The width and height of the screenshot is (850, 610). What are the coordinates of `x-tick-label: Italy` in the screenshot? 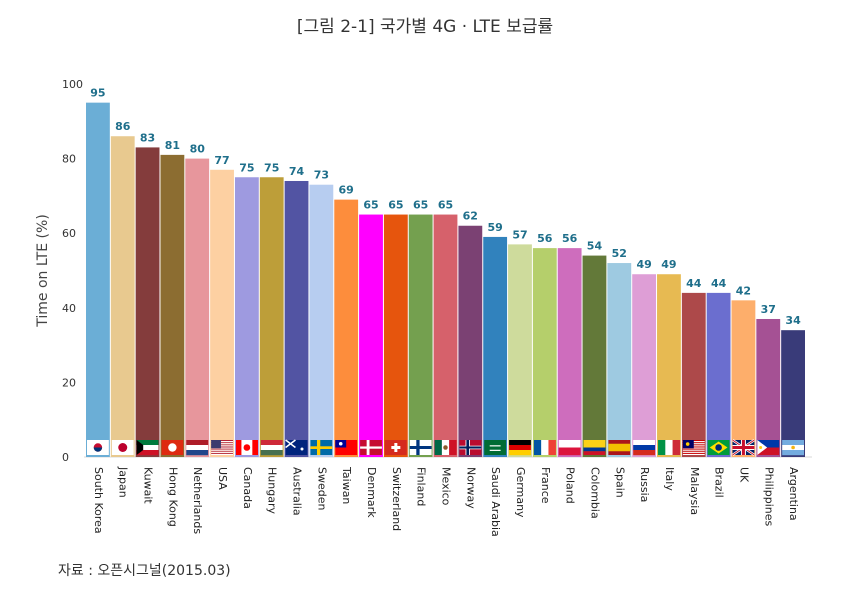 It's located at (669, 479).